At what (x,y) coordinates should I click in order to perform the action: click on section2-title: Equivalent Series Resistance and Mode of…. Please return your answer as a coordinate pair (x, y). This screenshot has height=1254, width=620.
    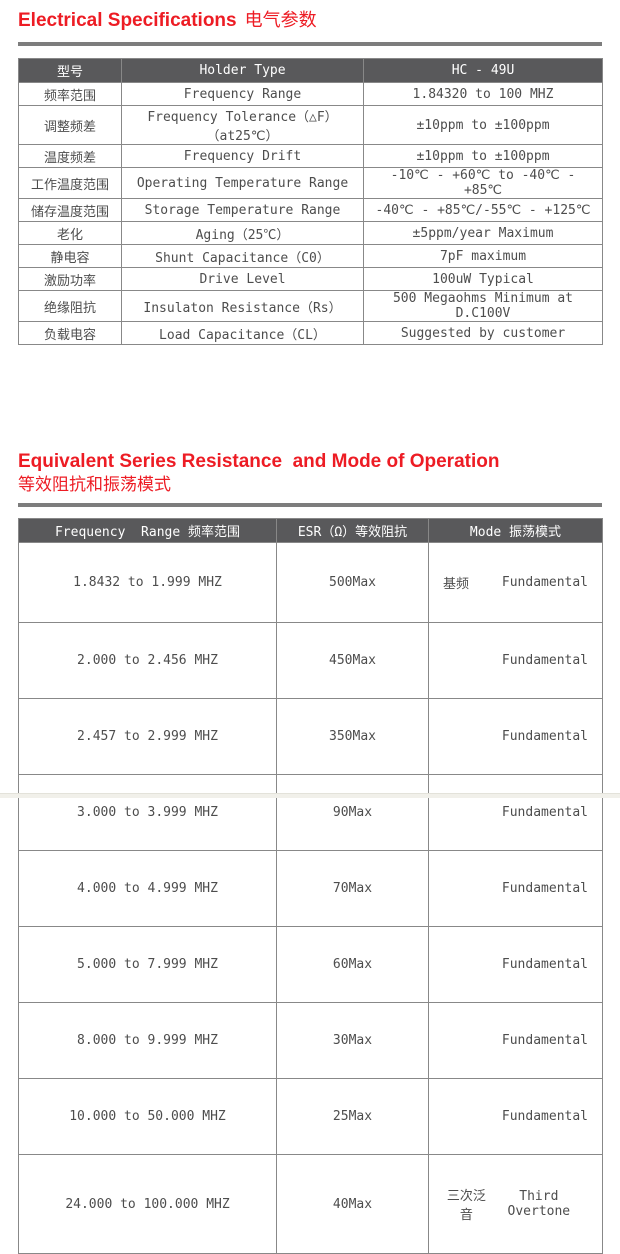
    Looking at the image, I should click on (310, 473).